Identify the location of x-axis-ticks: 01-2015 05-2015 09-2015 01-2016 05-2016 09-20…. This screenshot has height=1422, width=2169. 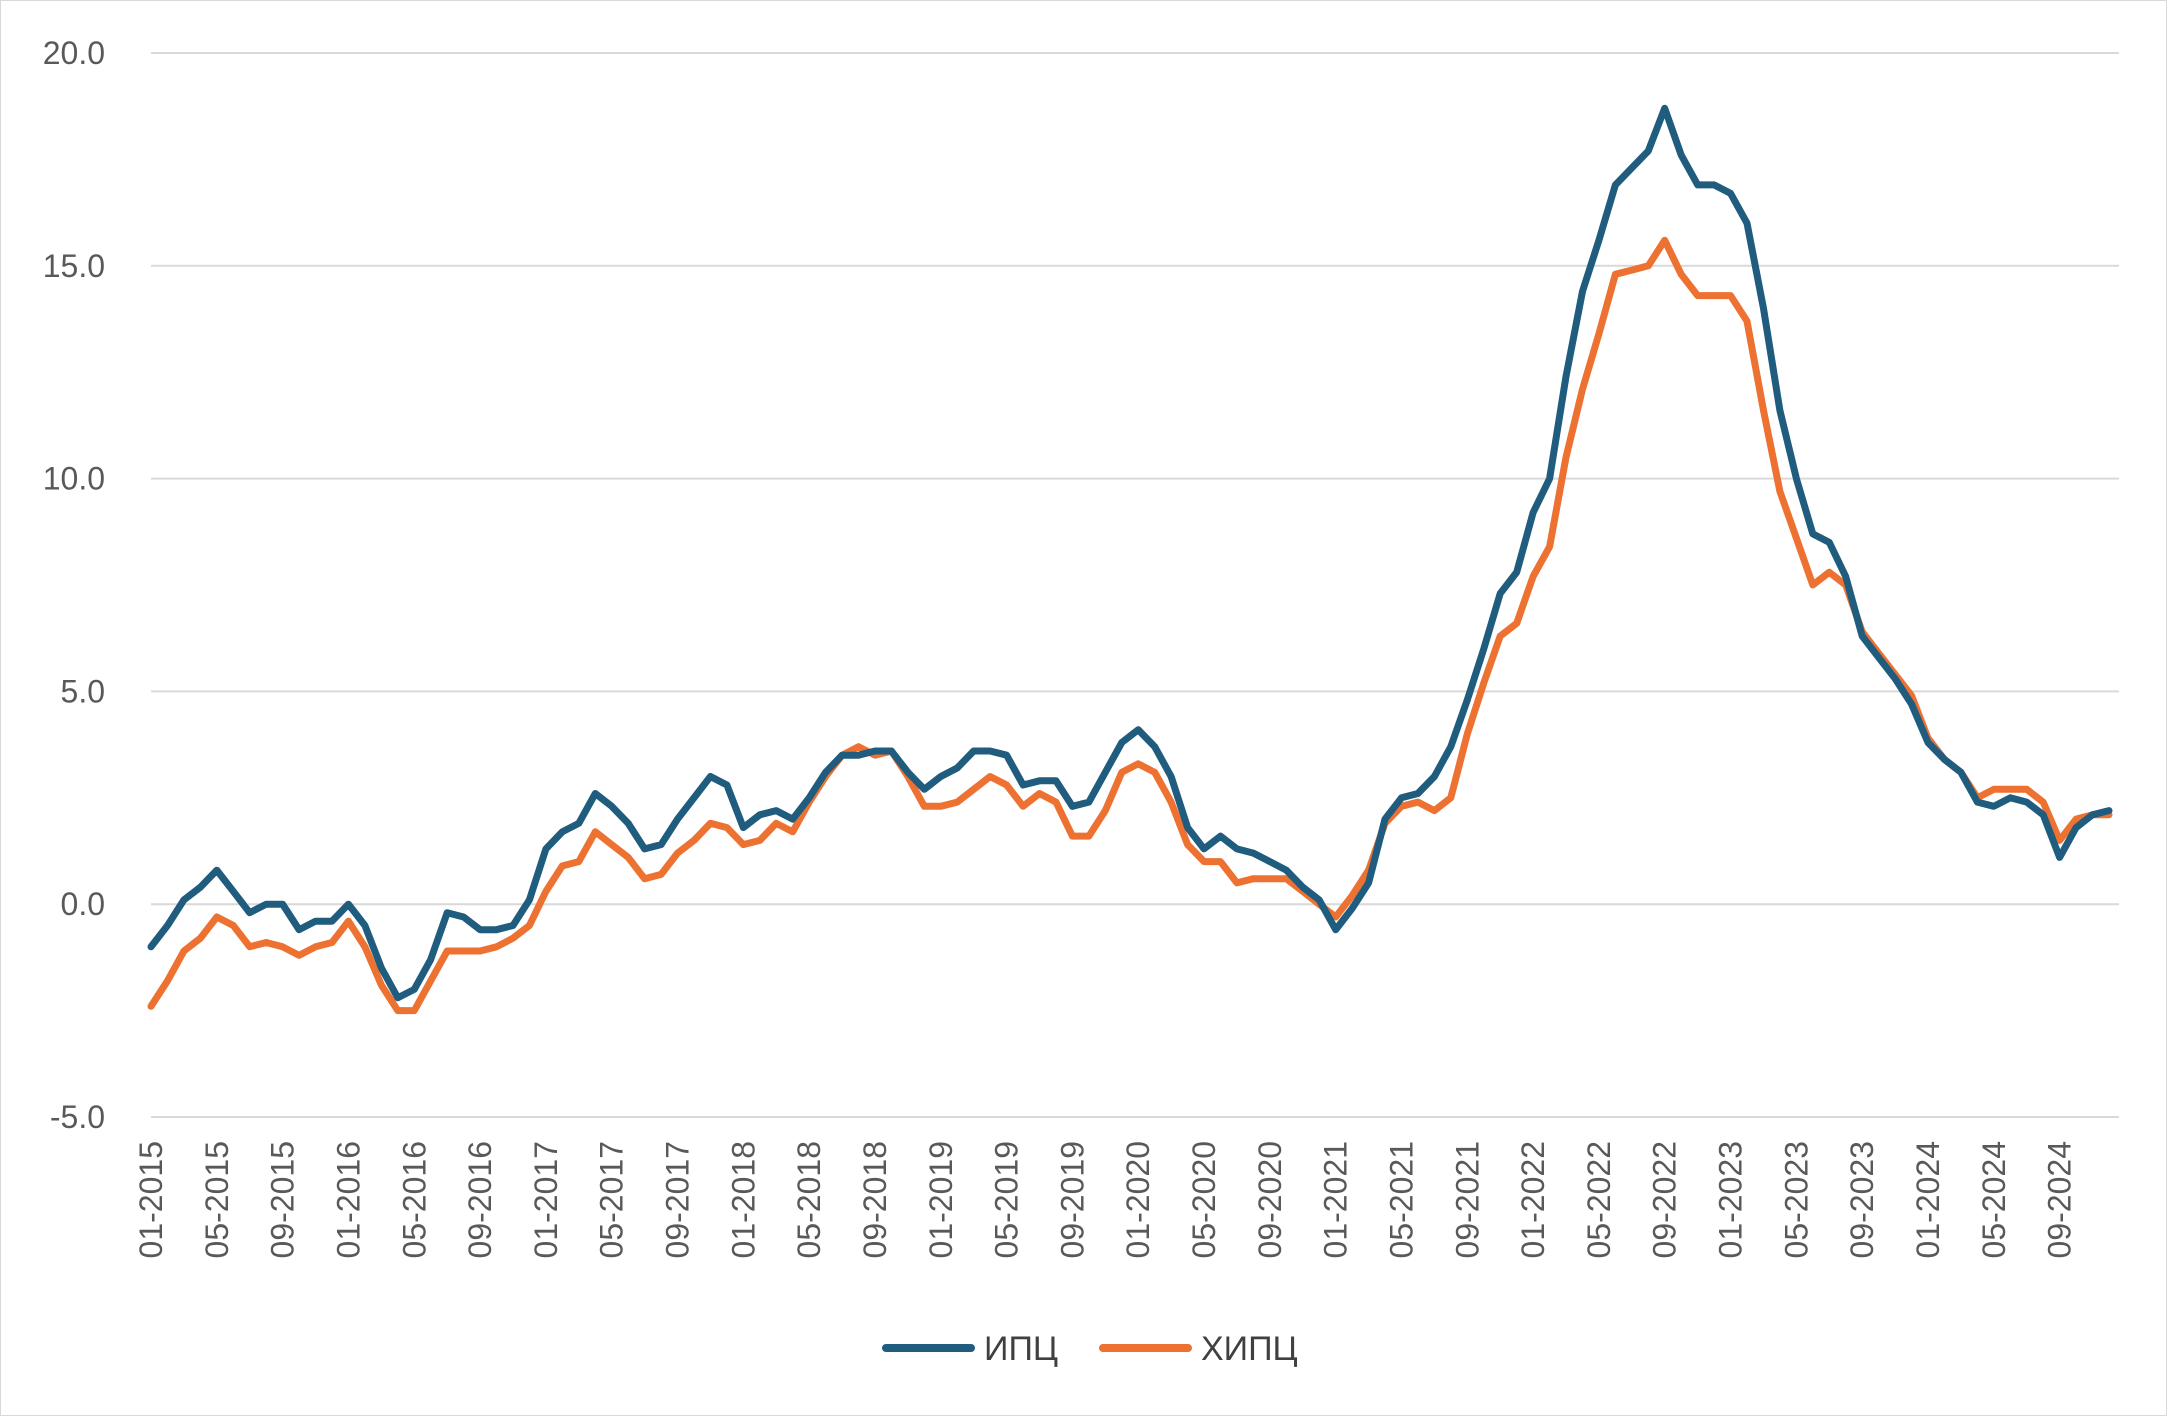
(1105, 1199).